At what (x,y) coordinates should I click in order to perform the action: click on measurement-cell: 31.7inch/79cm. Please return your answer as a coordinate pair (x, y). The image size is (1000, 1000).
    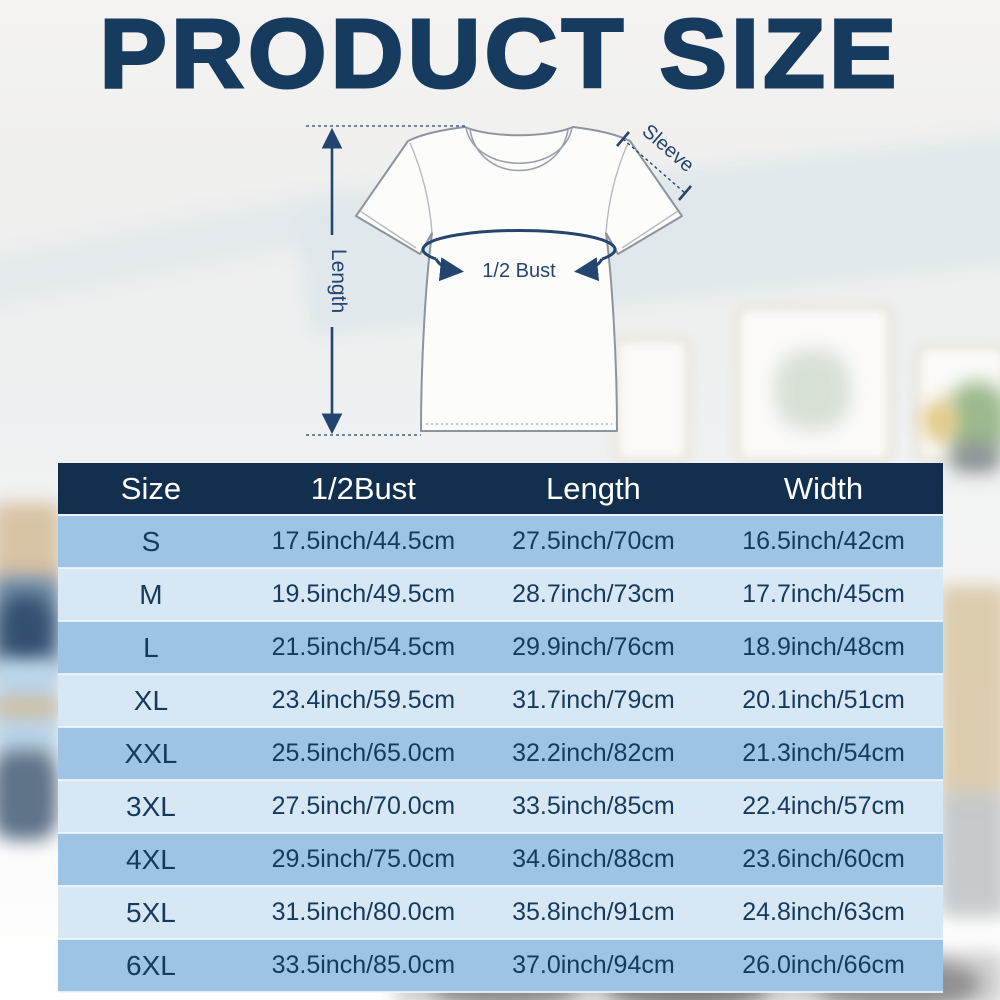
    Looking at the image, I should click on (593, 701).